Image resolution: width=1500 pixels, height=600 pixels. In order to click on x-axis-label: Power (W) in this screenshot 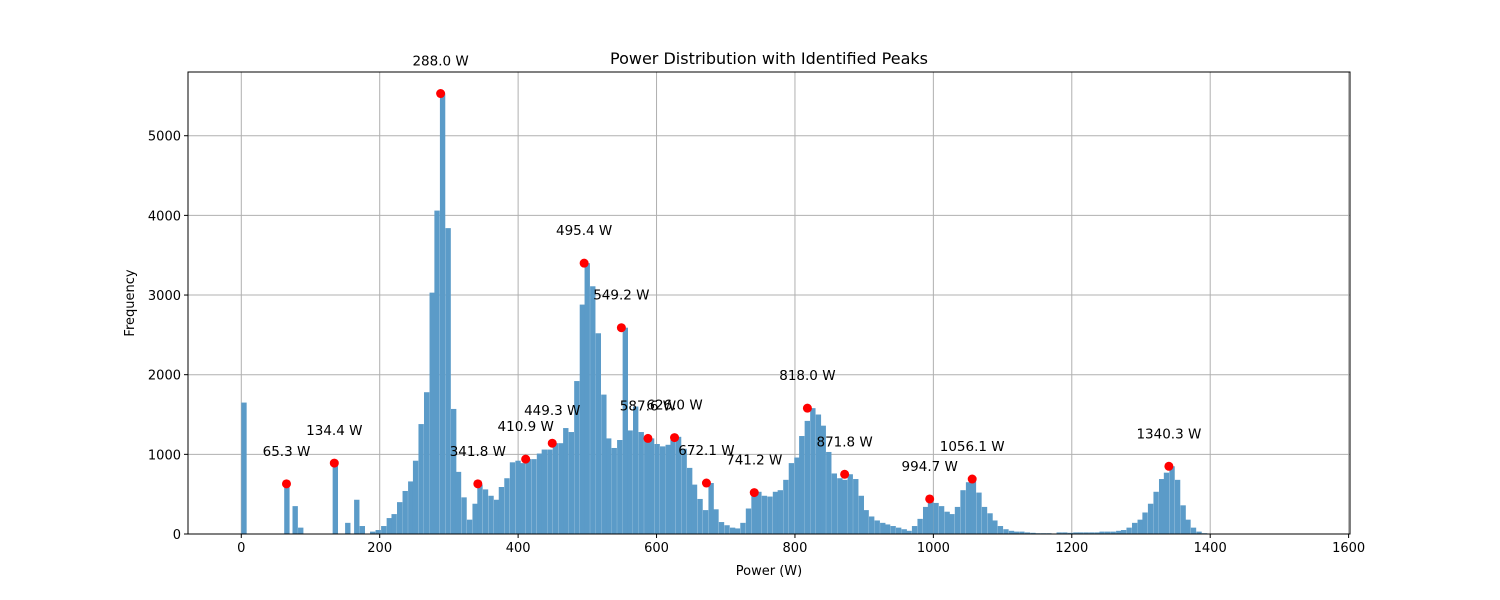, I will do `click(769, 571)`.